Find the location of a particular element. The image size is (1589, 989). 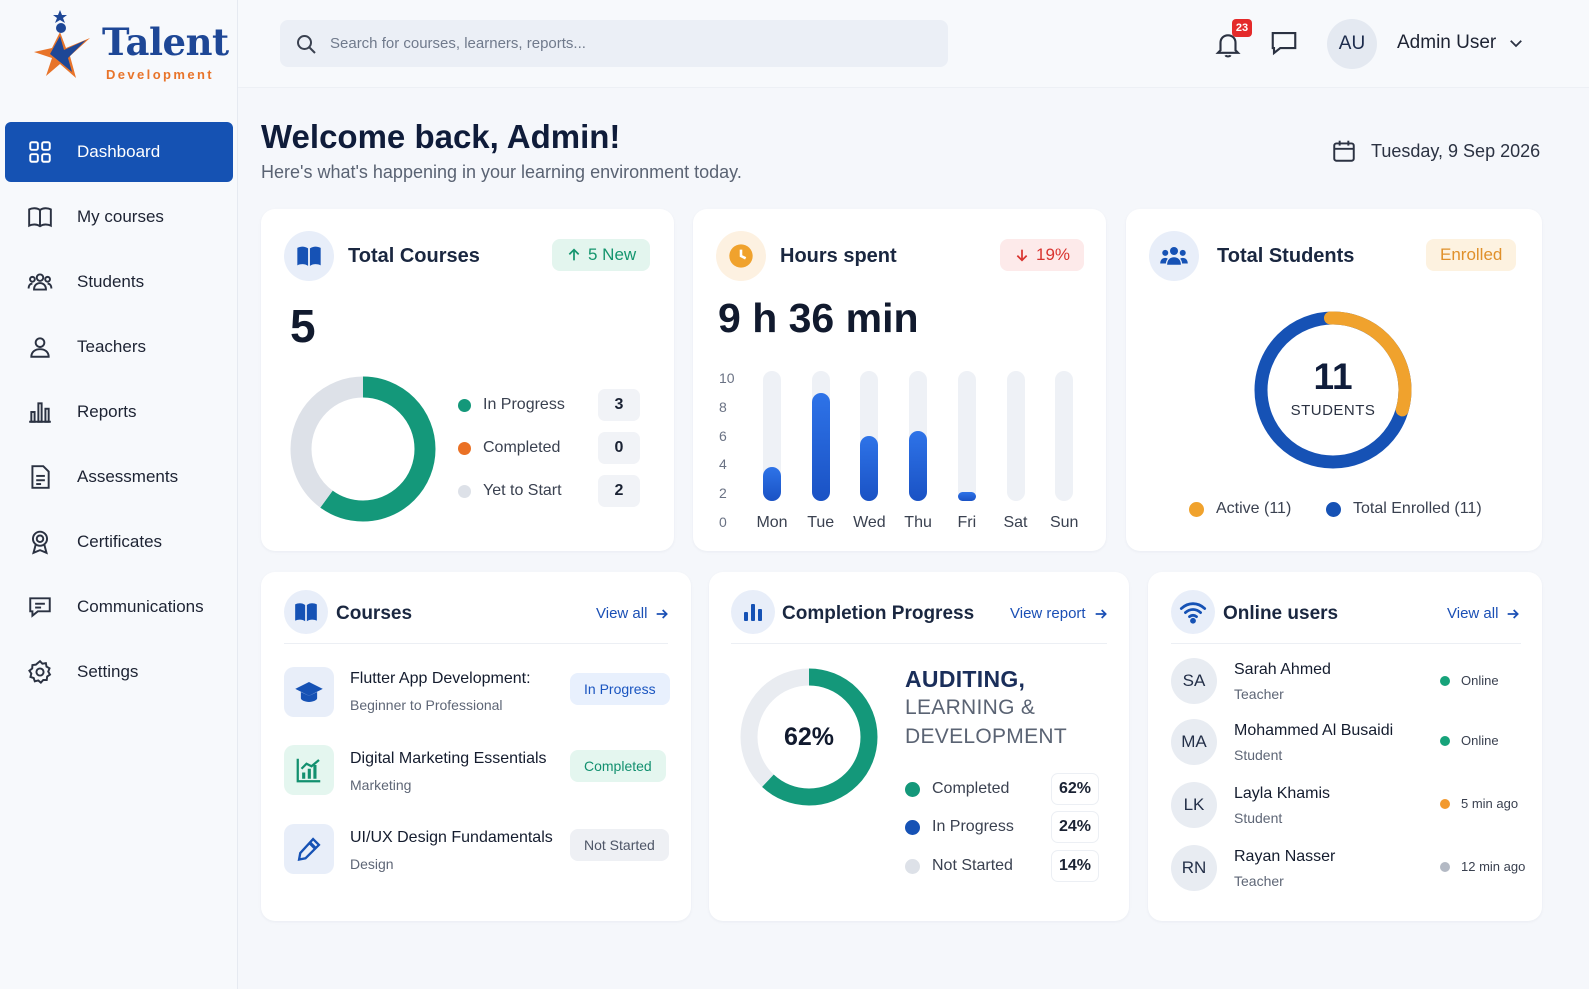

students-unit: STUDENTS is located at coordinates (1333, 410).